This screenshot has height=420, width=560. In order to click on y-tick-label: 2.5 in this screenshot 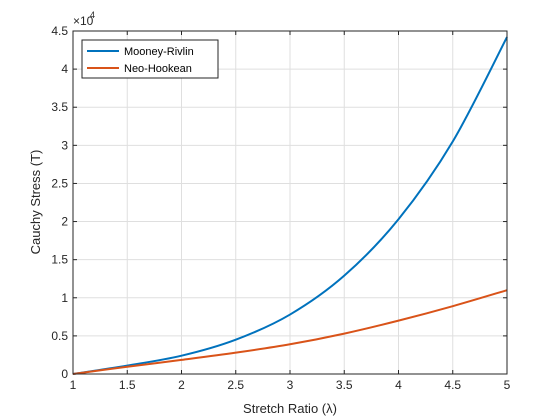, I will do `click(59, 183)`.